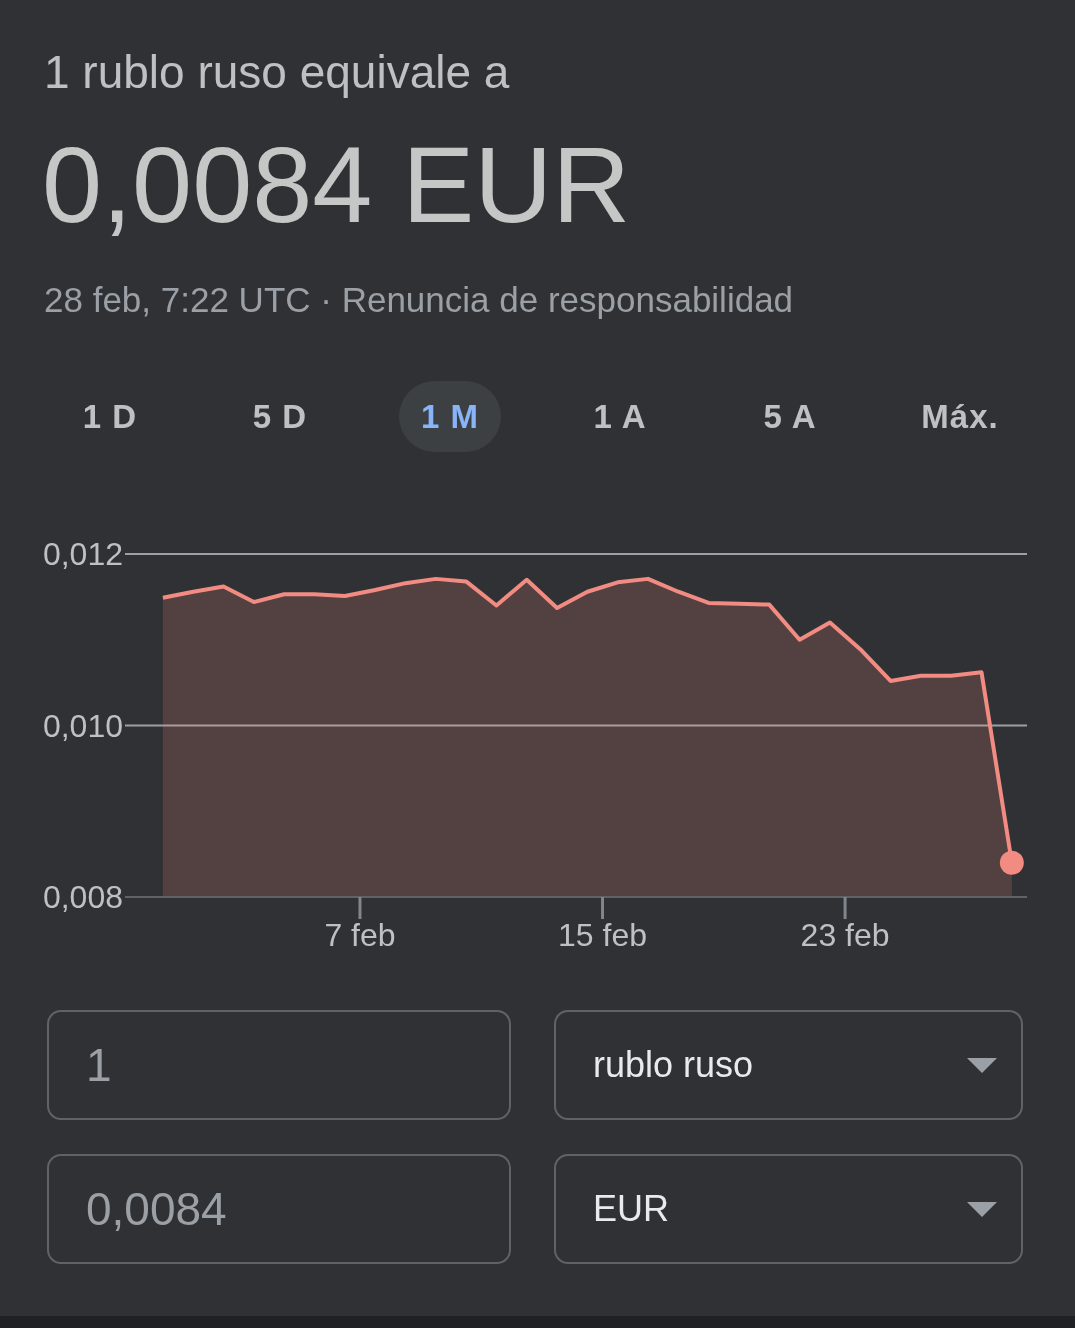 The width and height of the screenshot is (1075, 1328). I want to click on x-tick-label: 23 feb, so click(845, 934).